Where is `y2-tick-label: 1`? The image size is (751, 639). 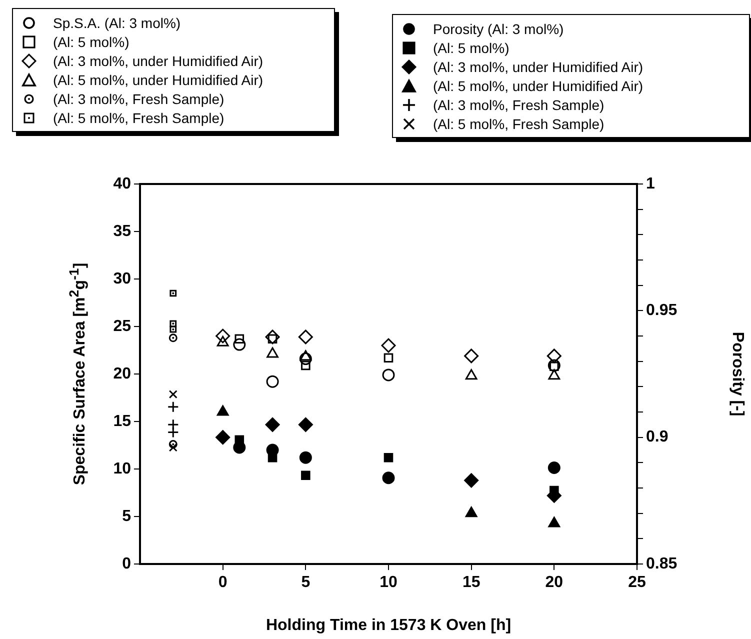
y2-tick-label: 1 is located at coordinates (650, 183).